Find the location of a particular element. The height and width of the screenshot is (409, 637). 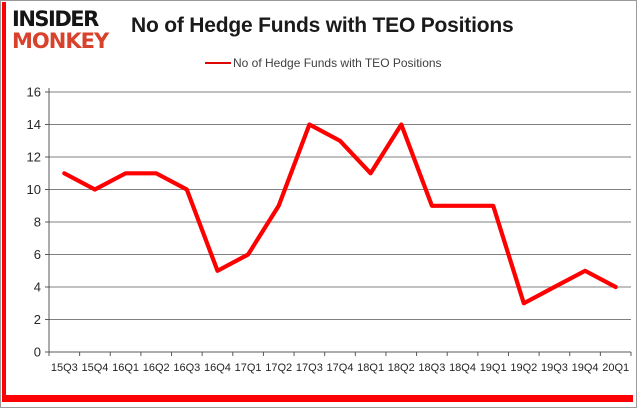

insider-monkey-logo: INSIDER MONKEY is located at coordinates (60, 30).